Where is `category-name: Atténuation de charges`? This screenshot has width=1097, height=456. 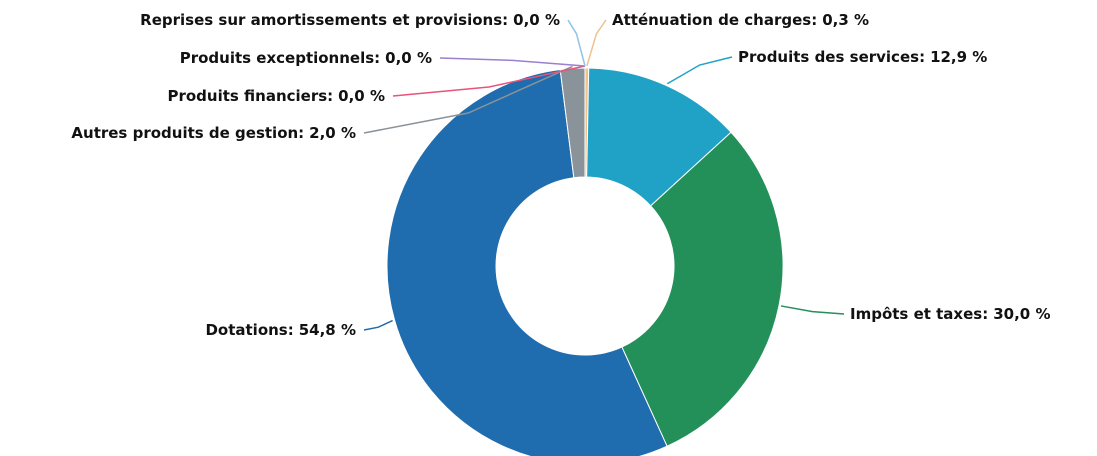
category-name: Atténuation de charges is located at coordinates (711, 20).